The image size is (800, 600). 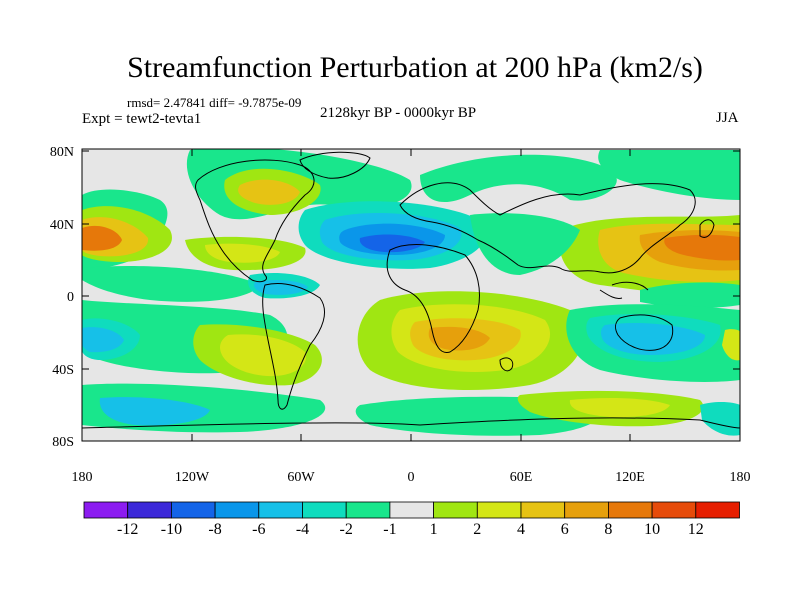 I want to click on colorbar, so click(x=411, y=510).